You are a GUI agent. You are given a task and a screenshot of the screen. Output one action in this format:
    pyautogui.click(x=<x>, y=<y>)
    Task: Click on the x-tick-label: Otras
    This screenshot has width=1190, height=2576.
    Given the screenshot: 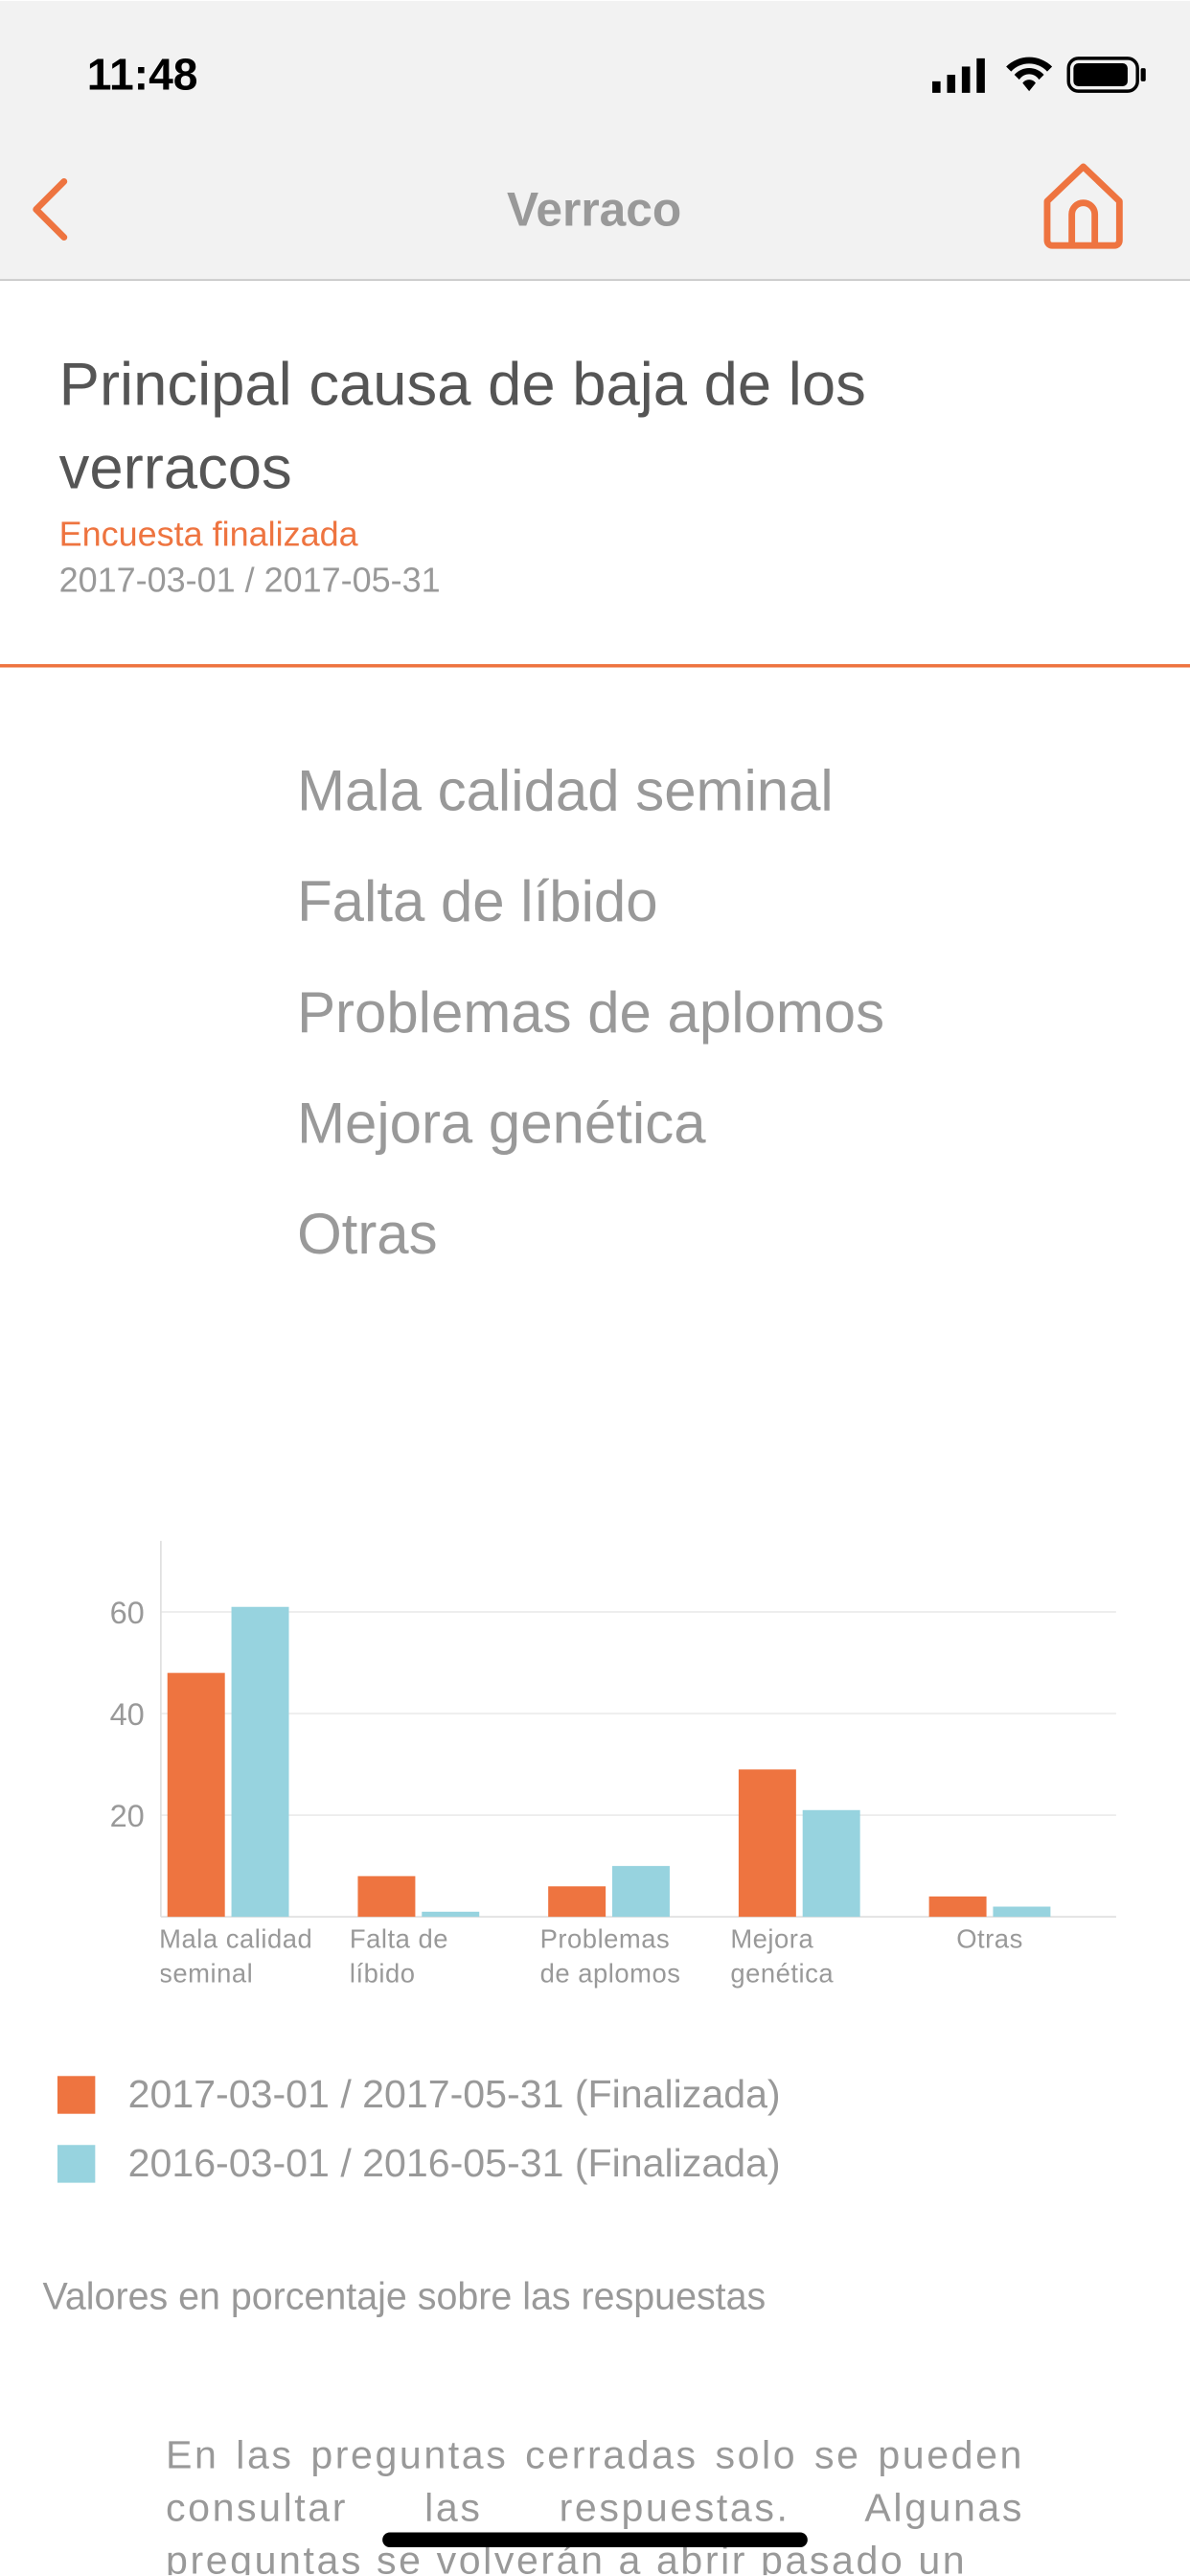 What is the action you would take?
    pyautogui.click(x=989, y=1940)
    